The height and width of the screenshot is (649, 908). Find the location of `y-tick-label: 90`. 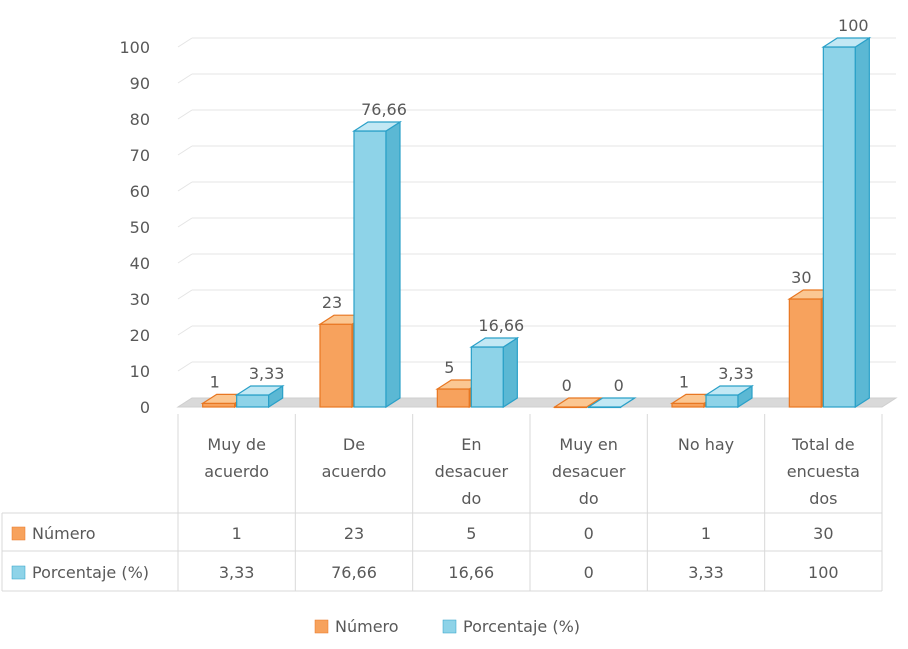

y-tick-label: 90 is located at coordinates (140, 83).